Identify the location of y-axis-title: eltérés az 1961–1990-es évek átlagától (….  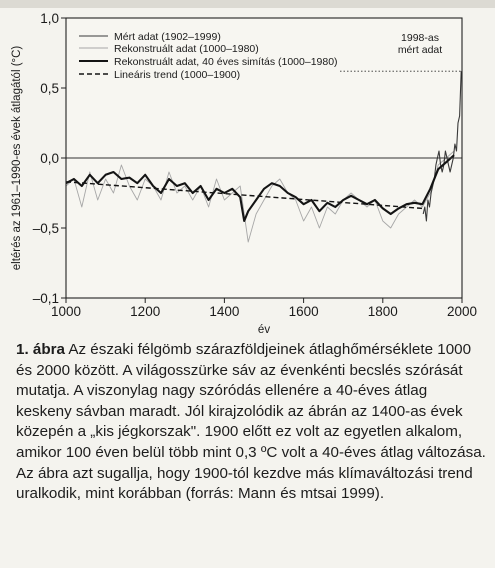
(17, 158).